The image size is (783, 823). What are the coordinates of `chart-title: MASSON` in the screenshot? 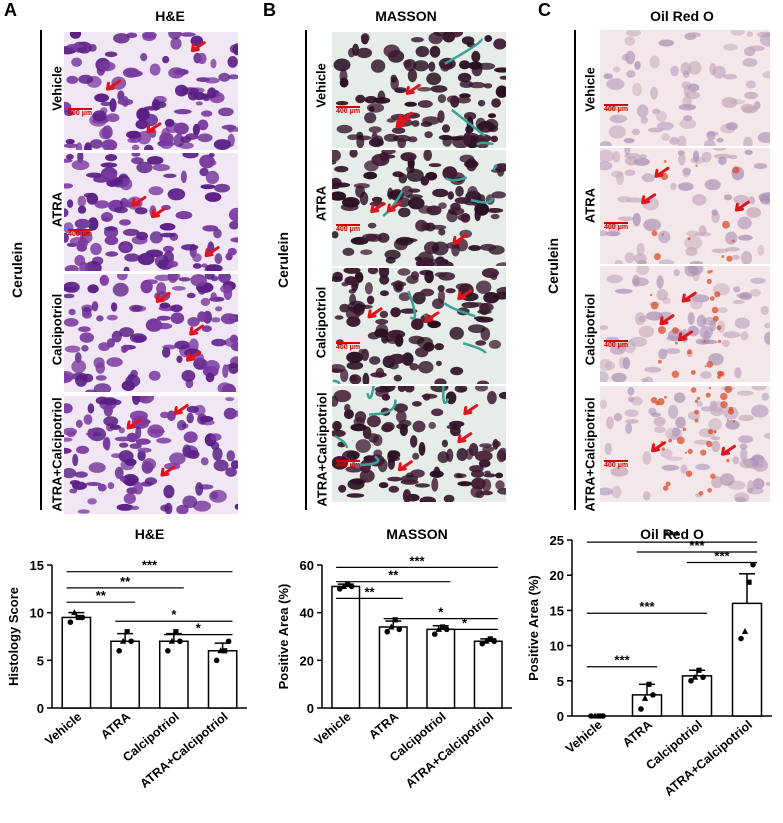 It's located at (416, 534).